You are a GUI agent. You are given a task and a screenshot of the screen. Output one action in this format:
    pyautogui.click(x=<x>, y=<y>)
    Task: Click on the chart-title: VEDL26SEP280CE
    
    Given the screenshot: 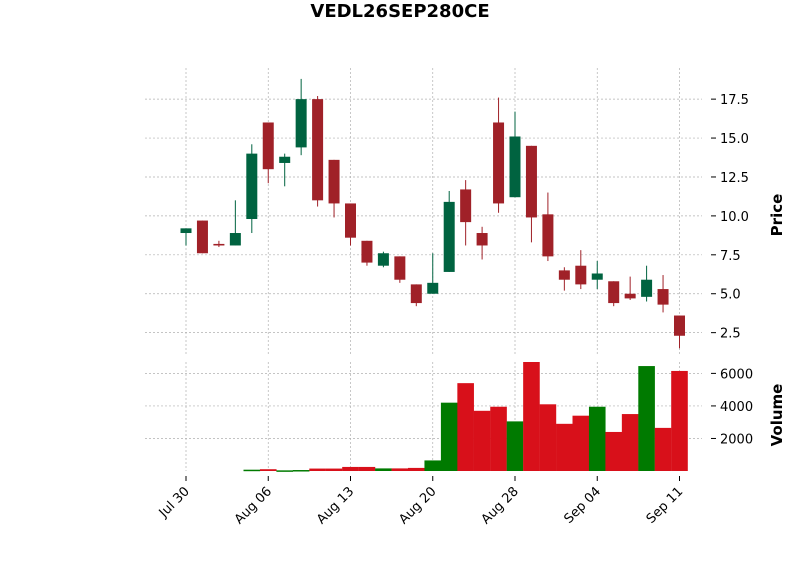 What is the action you would take?
    pyautogui.click(x=399, y=11)
    